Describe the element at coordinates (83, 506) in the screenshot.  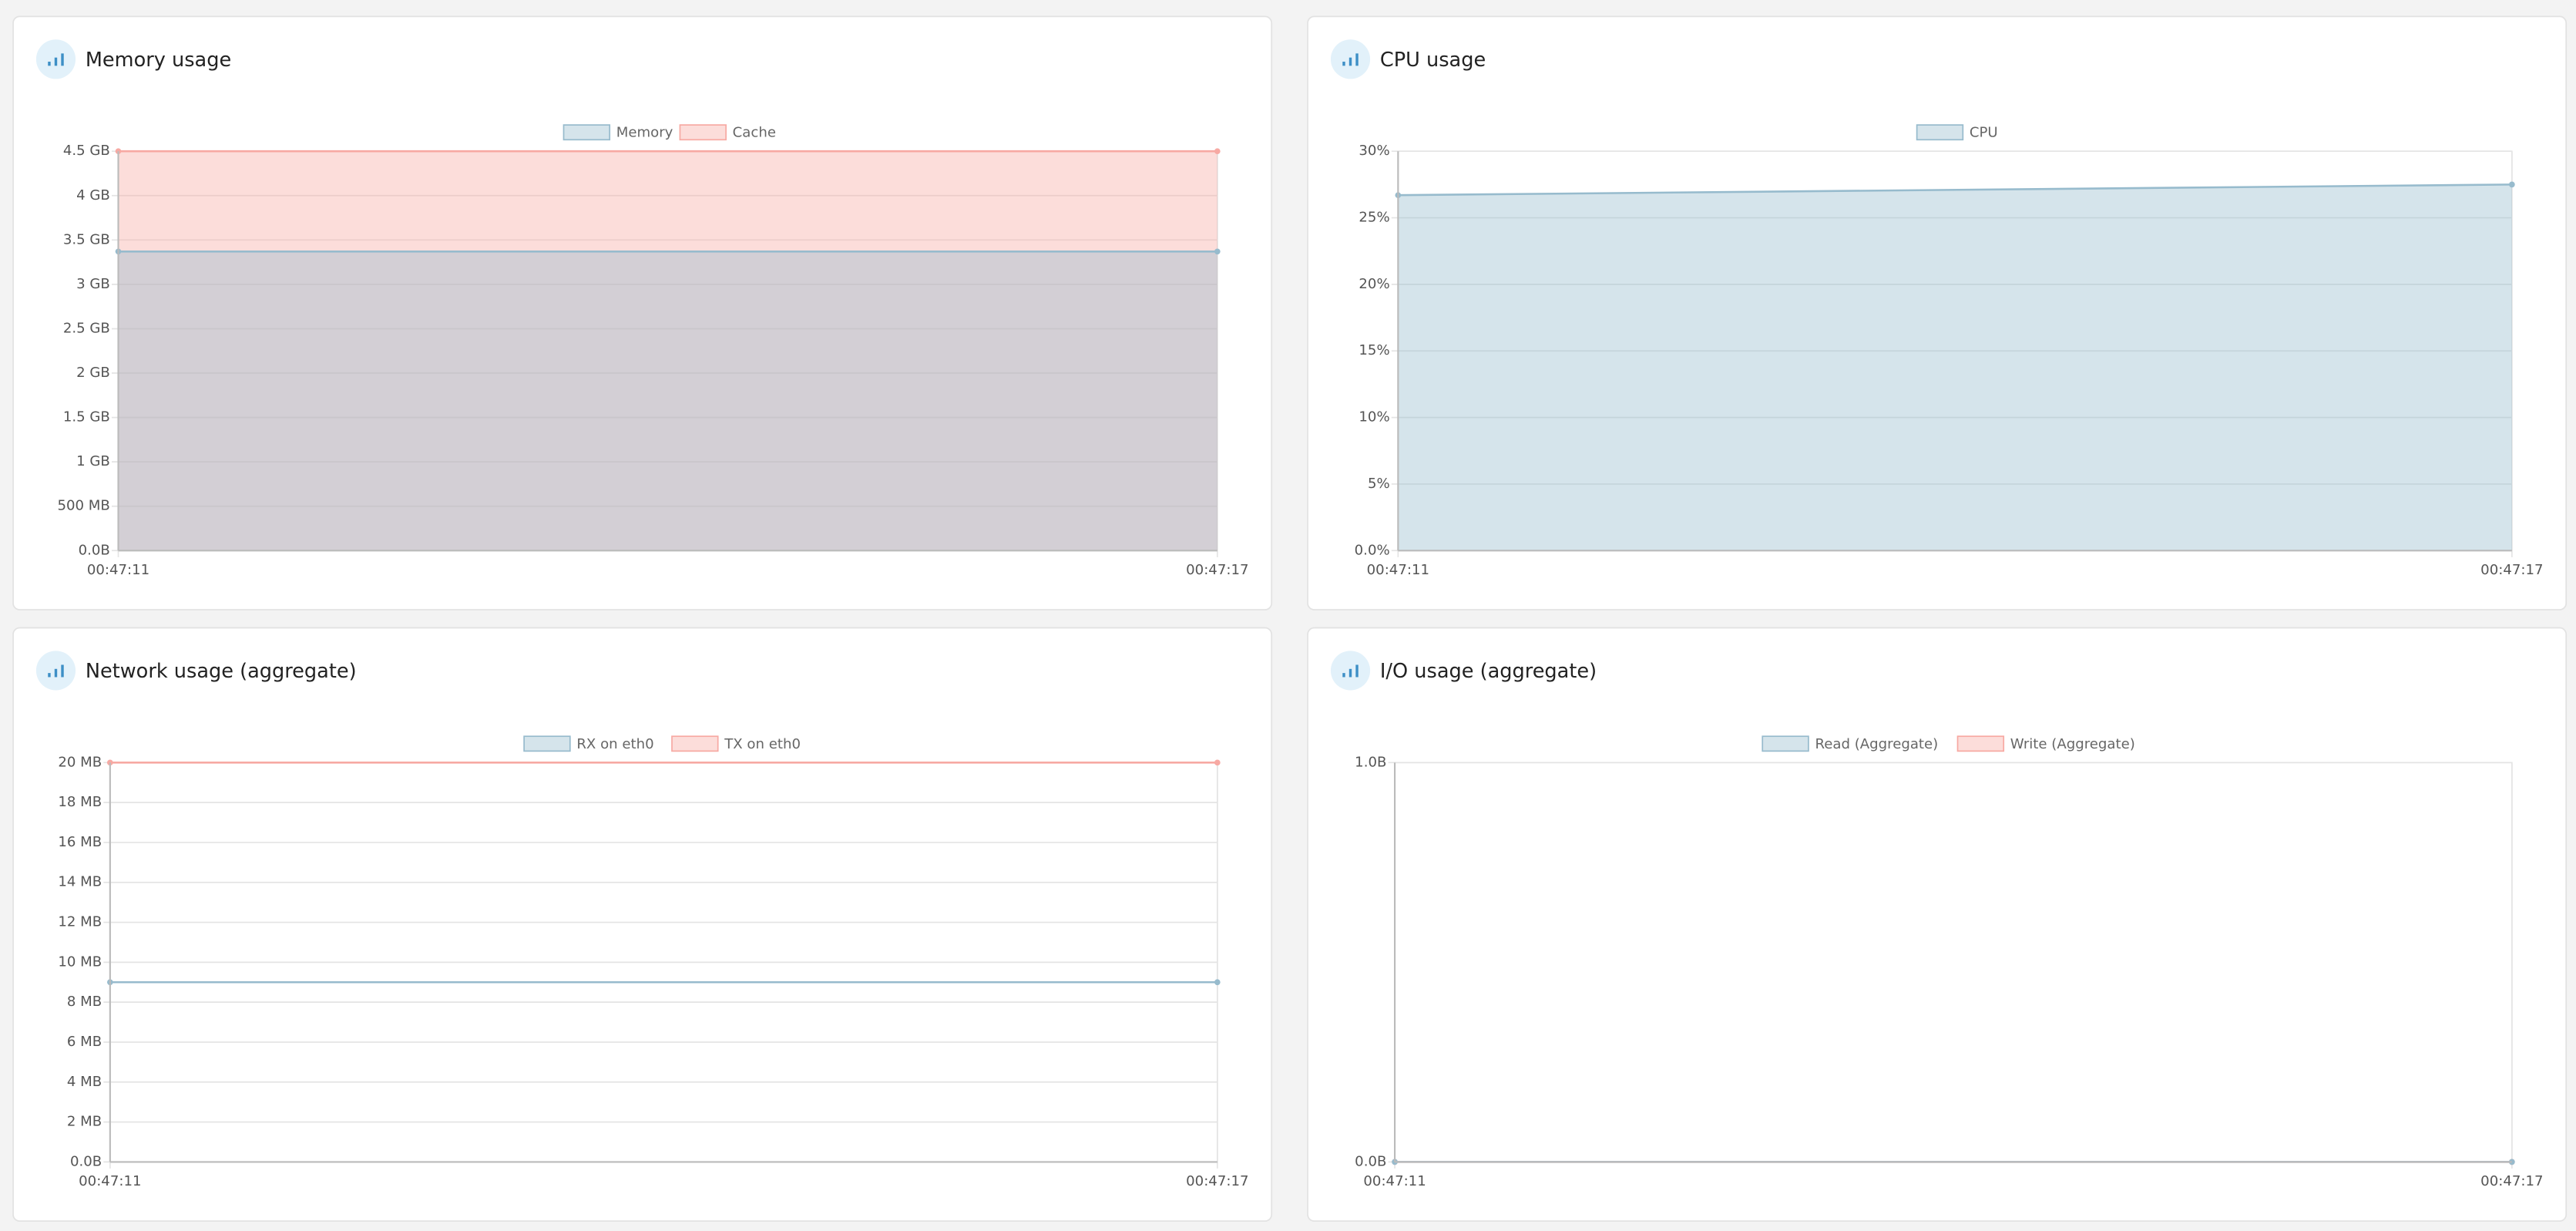
I see `y-tick-label: 500 MB` at that location.